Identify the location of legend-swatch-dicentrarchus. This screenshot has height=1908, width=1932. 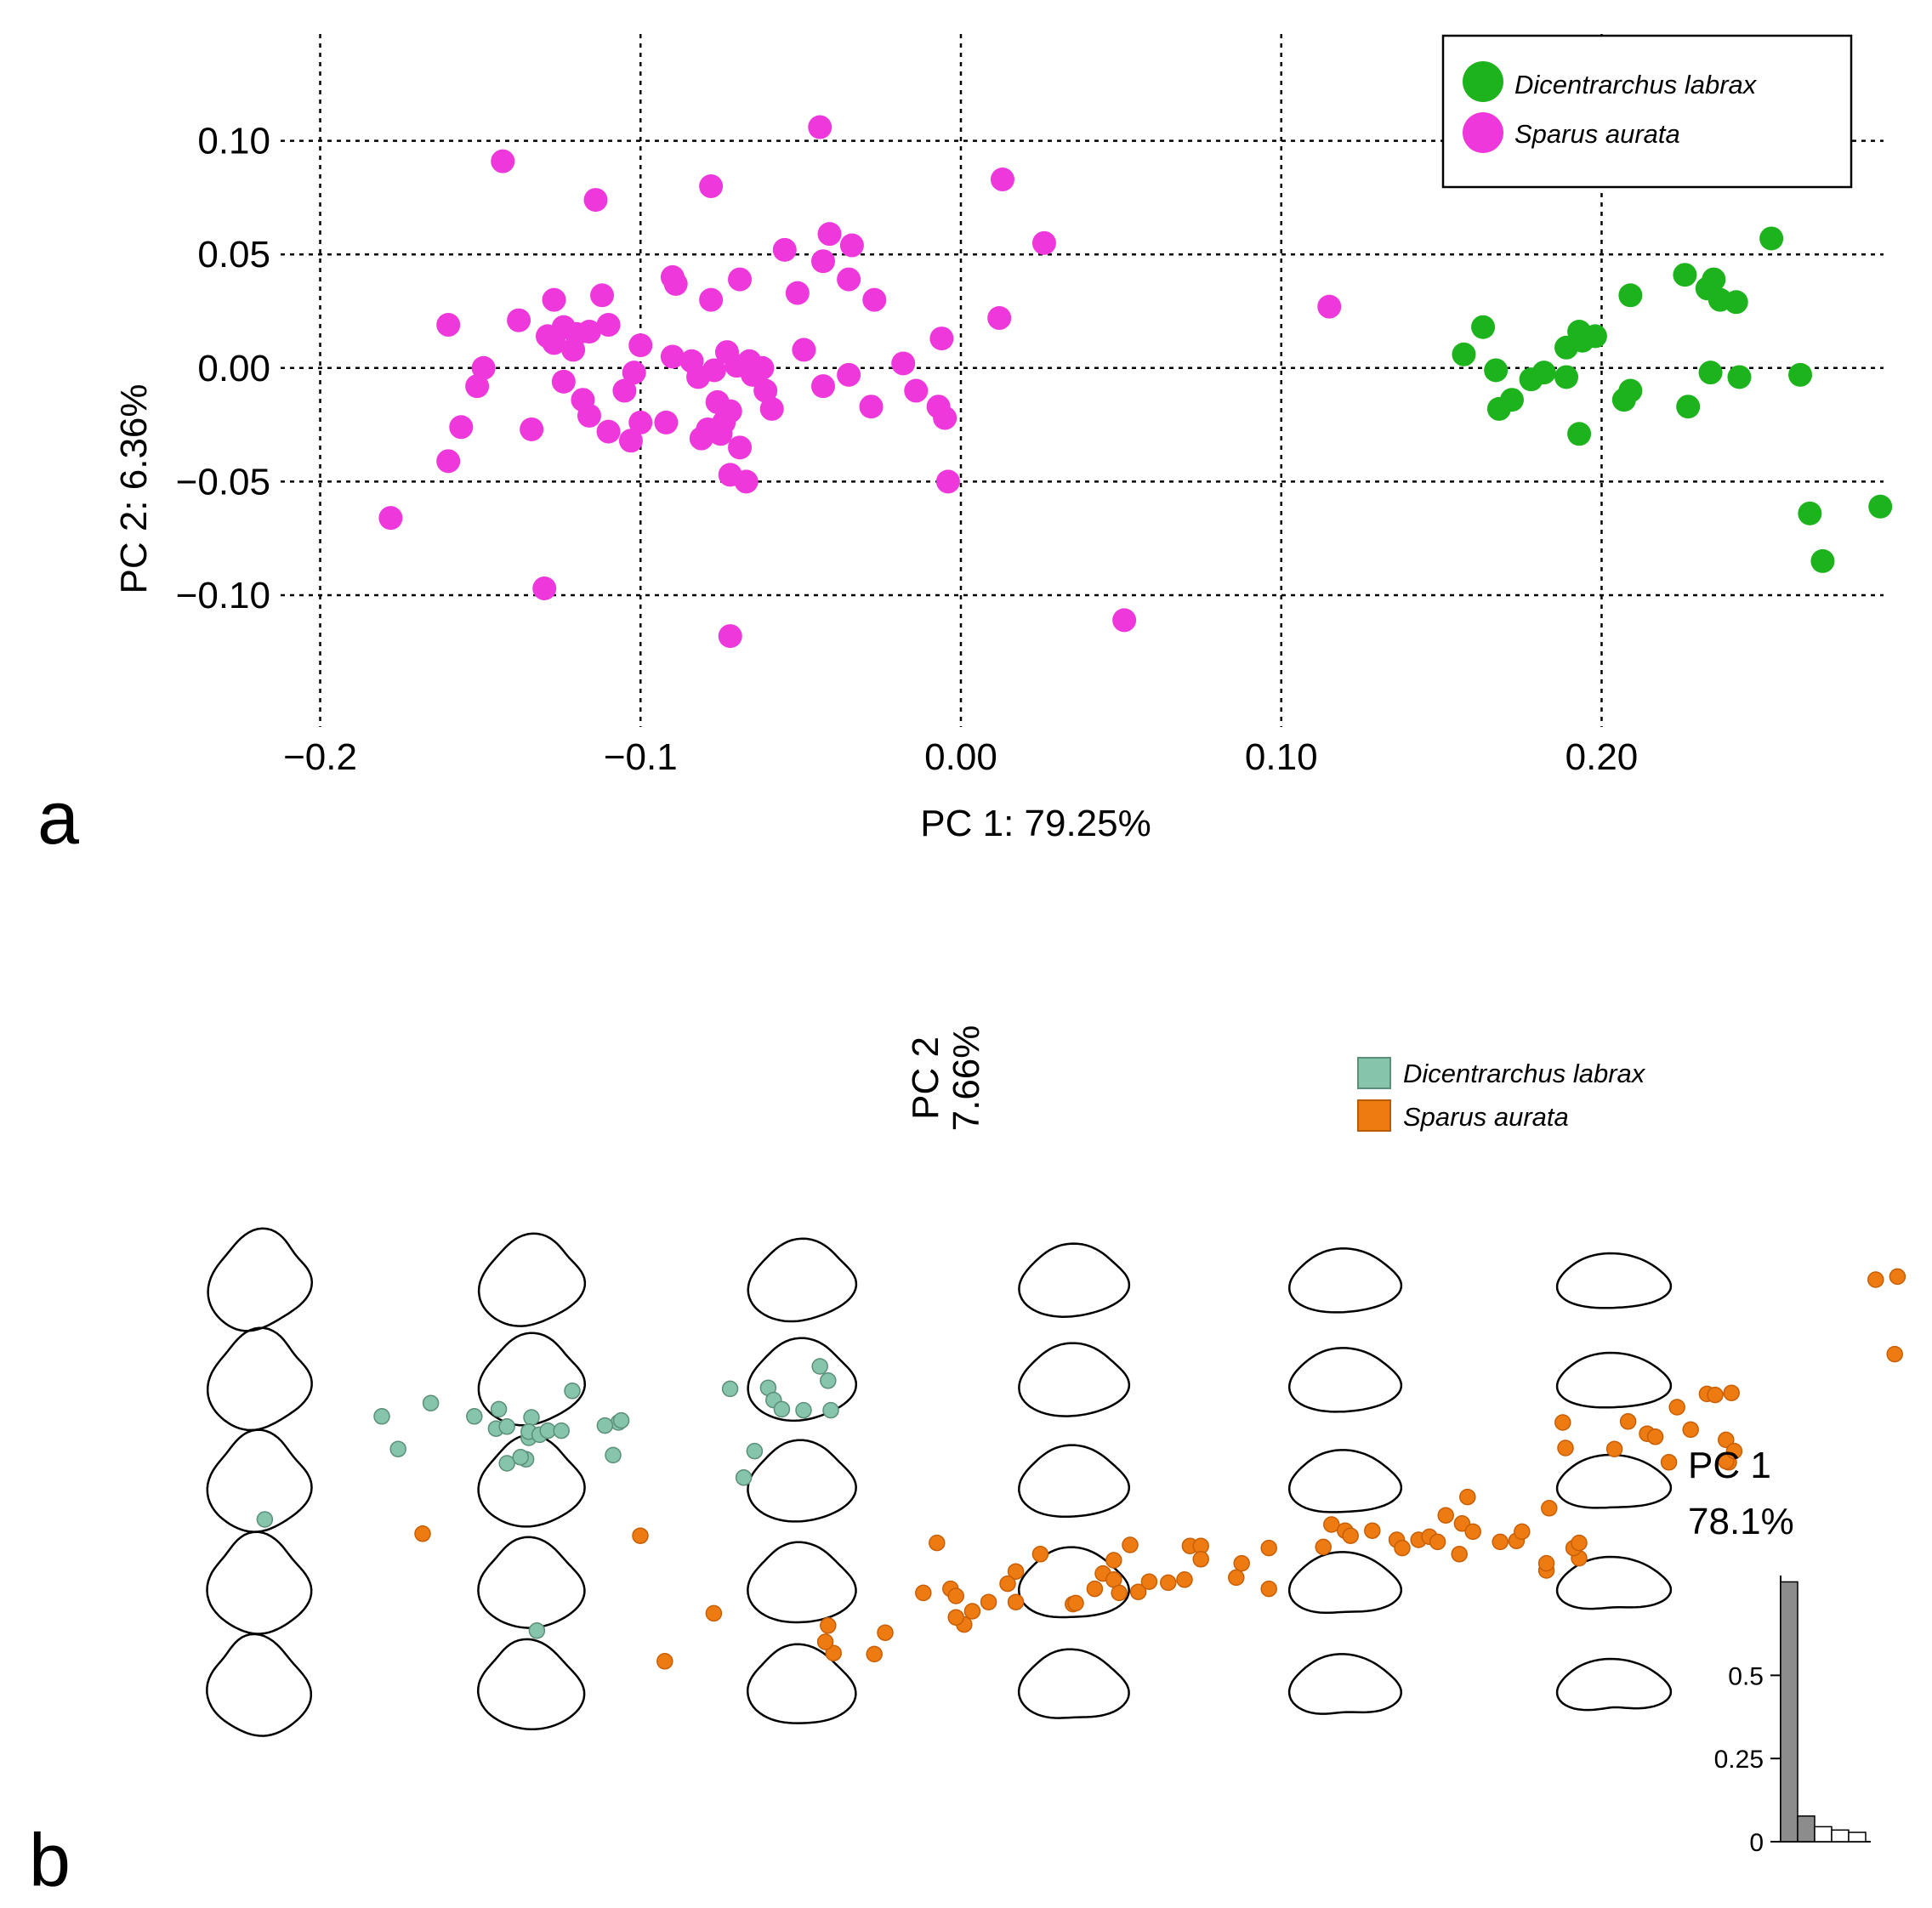
(1374, 1073).